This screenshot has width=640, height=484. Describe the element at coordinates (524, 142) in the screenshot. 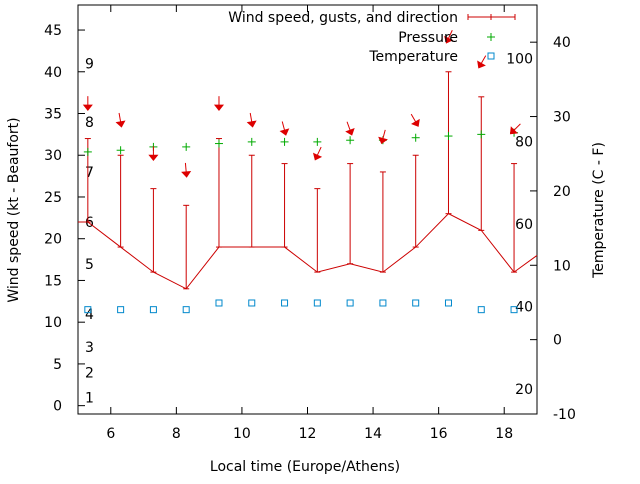

I see `fahrenheit-label: 80` at that location.